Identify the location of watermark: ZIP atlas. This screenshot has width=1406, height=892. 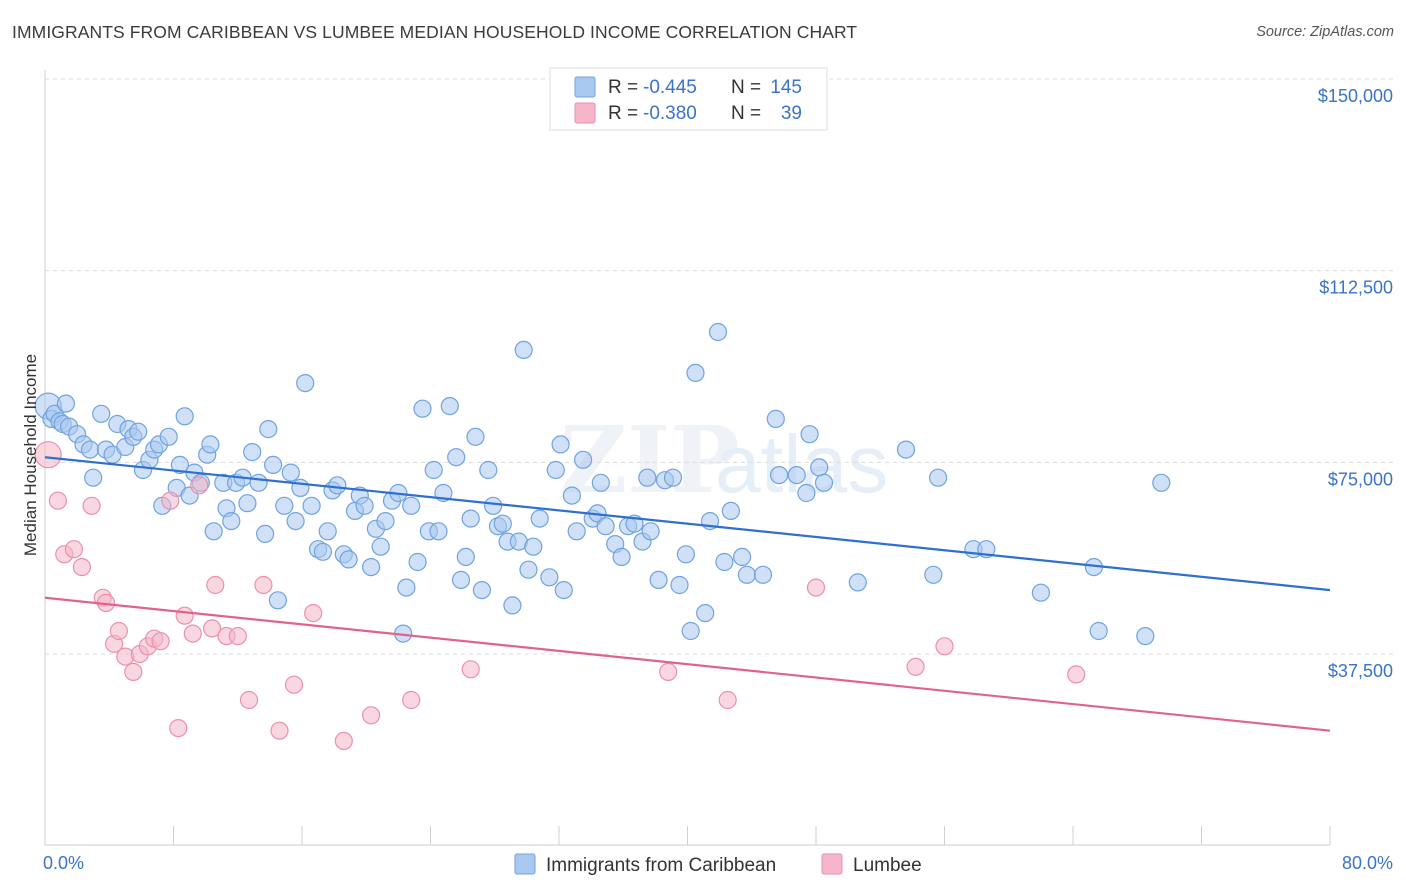
(724, 460).